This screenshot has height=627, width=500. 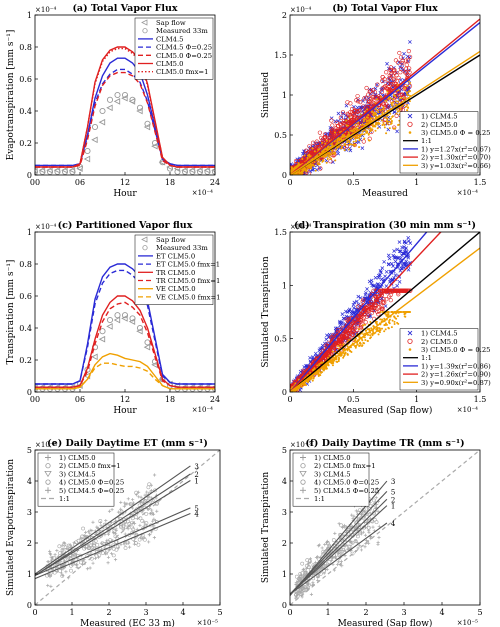 What do you see at coordinates (76, 479) in the screenshot?
I see `legend-box` at bounding box center [76, 479].